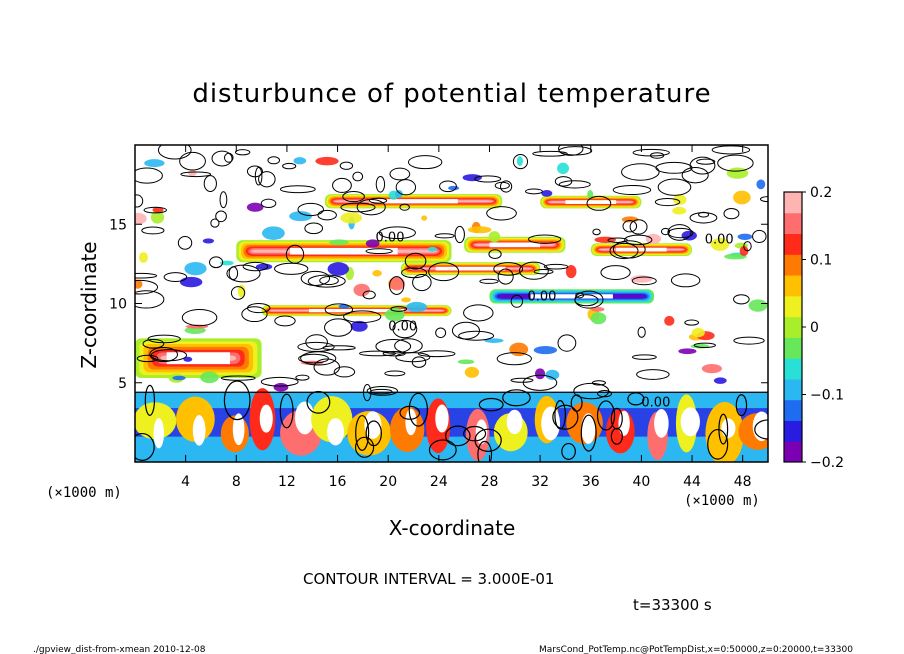 This screenshot has height=654, width=904. I want to click on y-tick-label: 15, so click(118, 225).